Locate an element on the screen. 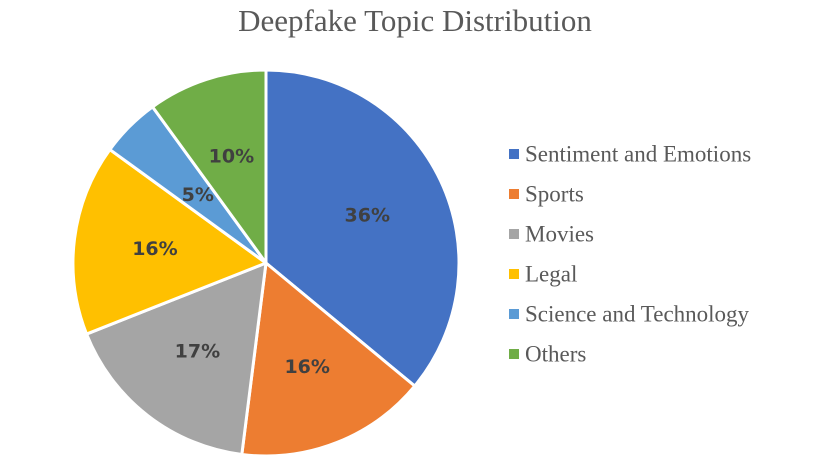 The width and height of the screenshot is (830, 471). legend-swatch-legal is located at coordinates (514, 274).